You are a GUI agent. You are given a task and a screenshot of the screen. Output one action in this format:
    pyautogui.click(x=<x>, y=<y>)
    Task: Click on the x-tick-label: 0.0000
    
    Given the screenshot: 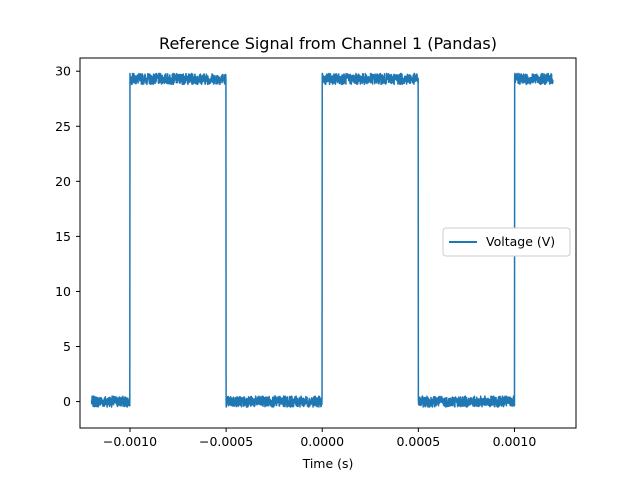 What is the action you would take?
    pyautogui.click(x=322, y=441)
    